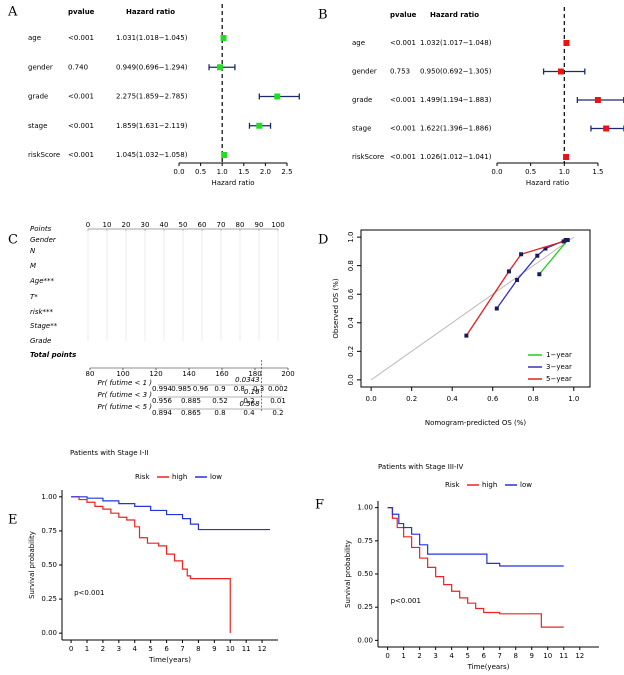 The width and height of the screenshot is (624, 675). Describe the element at coordinates (152, 97) in the screenshot. I see `hazard-ratio-text: 2.275(1.859−2.785)` at that location.